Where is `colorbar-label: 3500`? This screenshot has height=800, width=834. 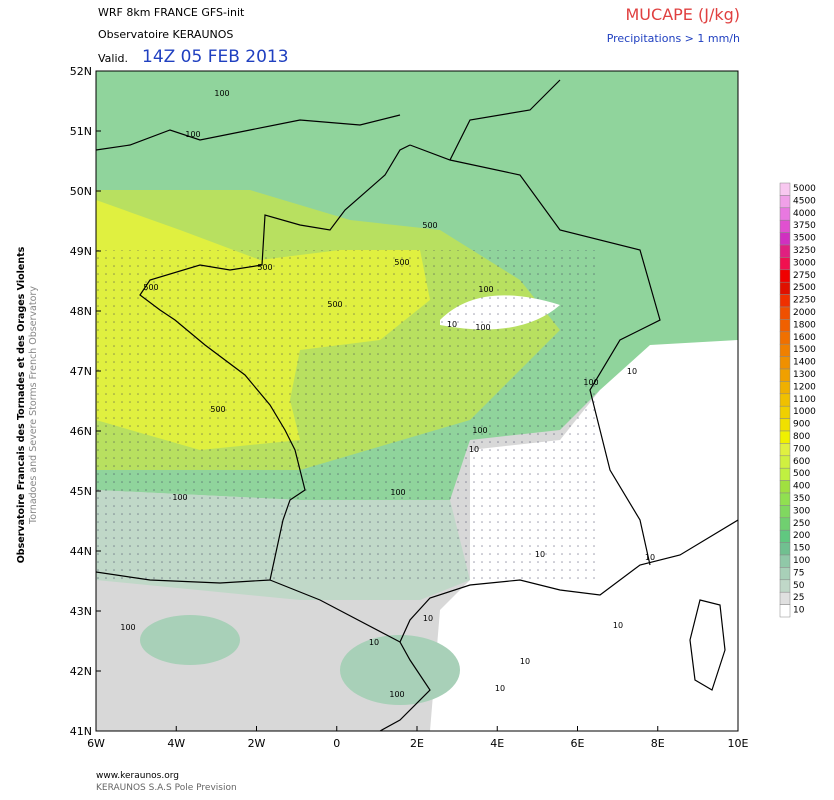
colorbar-label: 3500 is located at coordinates (804, 239).